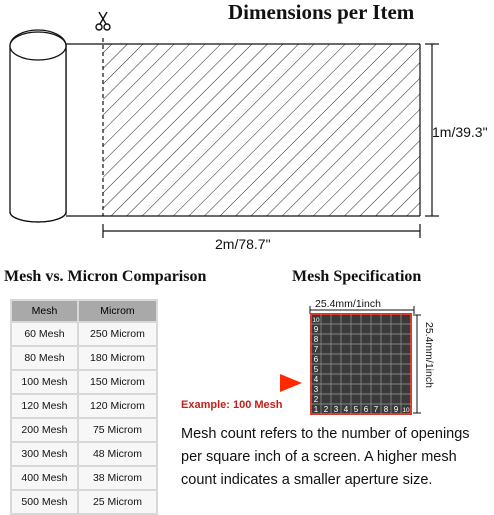  What do you see at coordinates (316, 379) in the screenshot?
I see `grid-row-number: 4` at bounding box center [316, 379].